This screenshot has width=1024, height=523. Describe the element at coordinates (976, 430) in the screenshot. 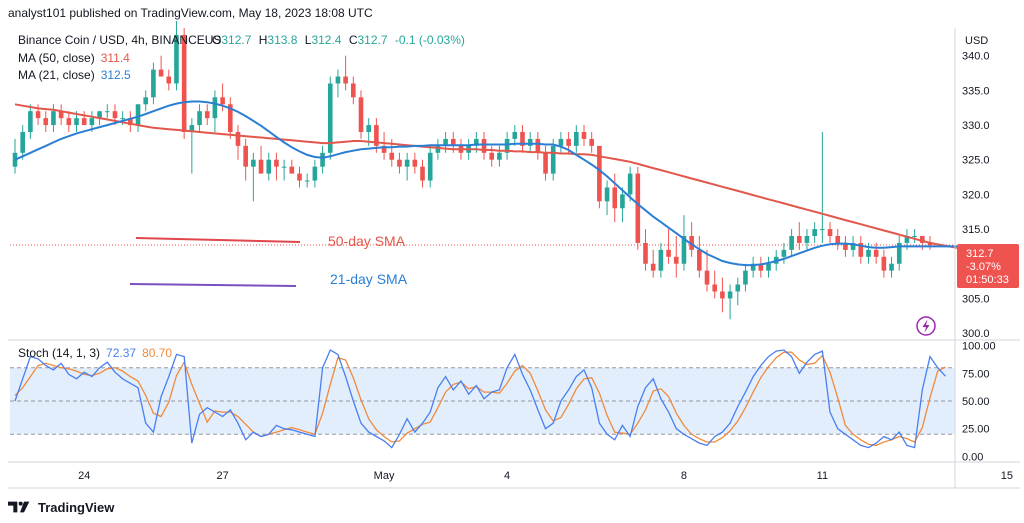

I see `stoch-tick-label: 25.00` at that location.